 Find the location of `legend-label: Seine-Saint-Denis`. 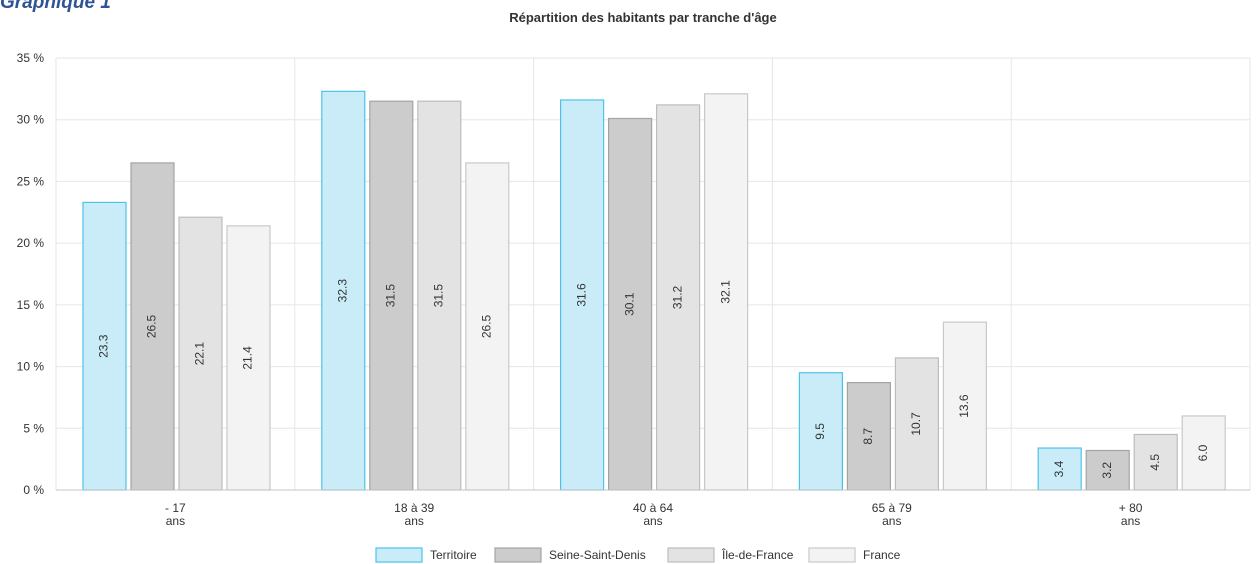

legend-label: Seine-Saint-Denis is located at coordinates (597, 555).